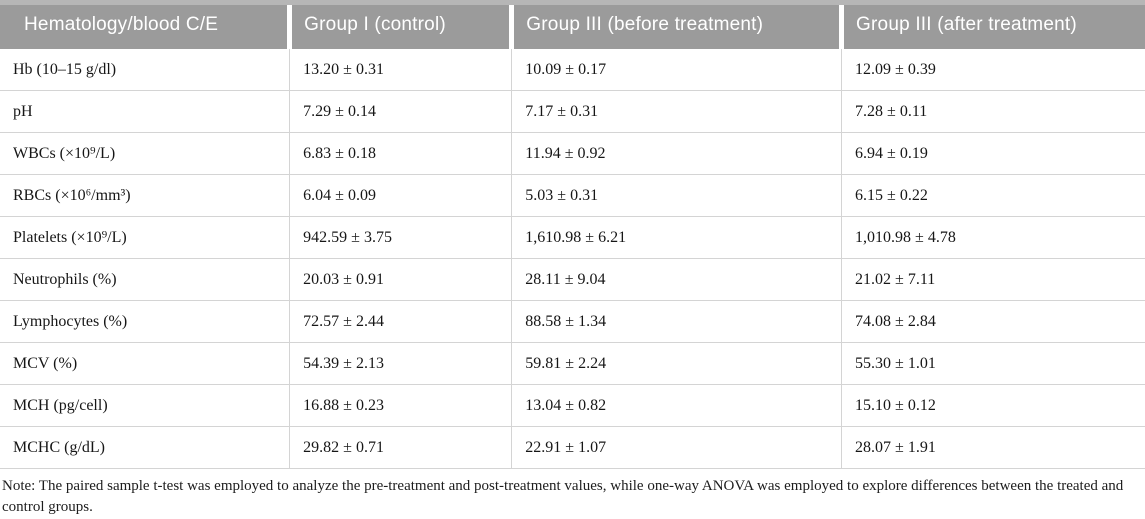  I want to click on value-cell: 7.28 ± 0.11, so click(993, 111).